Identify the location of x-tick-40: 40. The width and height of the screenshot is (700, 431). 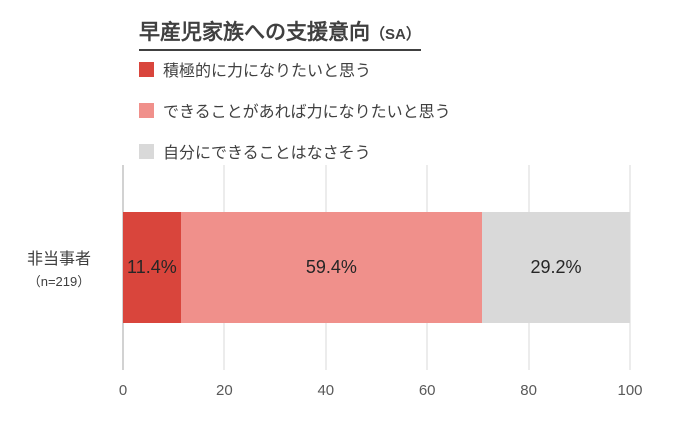
(326, 390).